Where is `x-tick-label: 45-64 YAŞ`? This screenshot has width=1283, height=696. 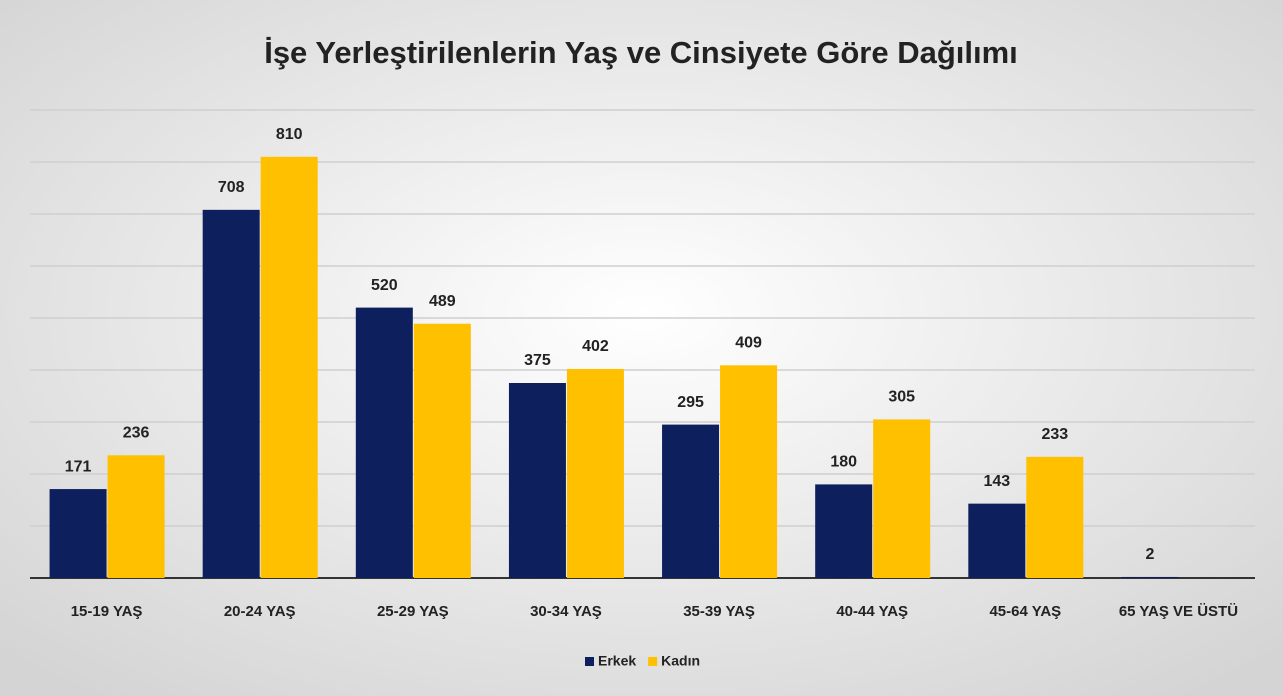
x-tick-label: 45-64 YAŞ is located at coordinates (1025, 611).